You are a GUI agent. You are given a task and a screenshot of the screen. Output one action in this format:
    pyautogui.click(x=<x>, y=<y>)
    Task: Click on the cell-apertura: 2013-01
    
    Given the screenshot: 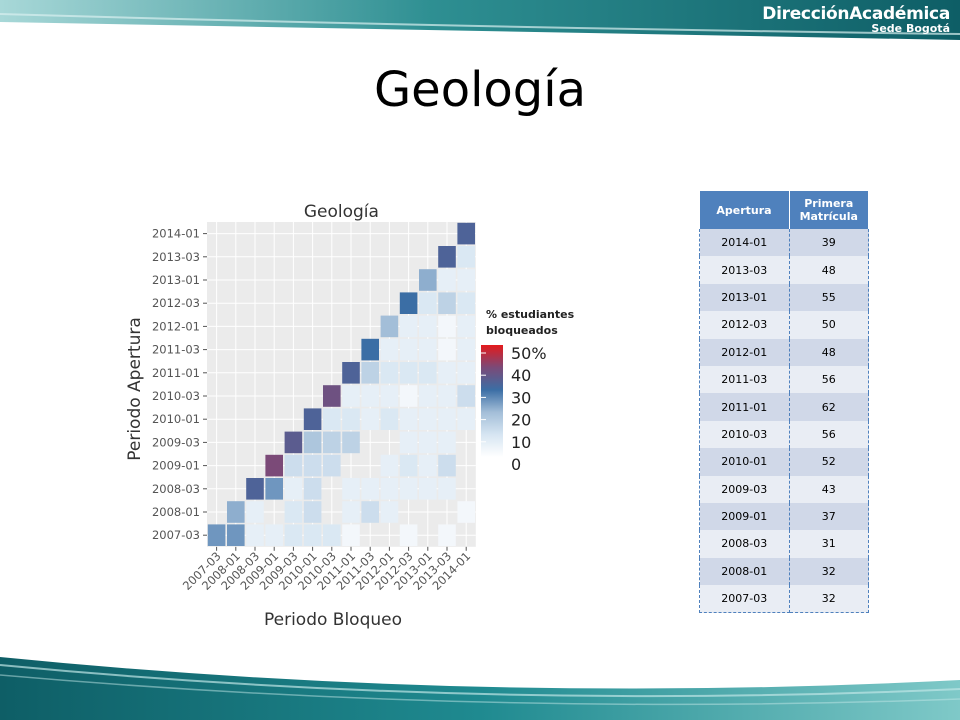 What is the action you would take?
    pyautogui.click(x=744, y=297)
    